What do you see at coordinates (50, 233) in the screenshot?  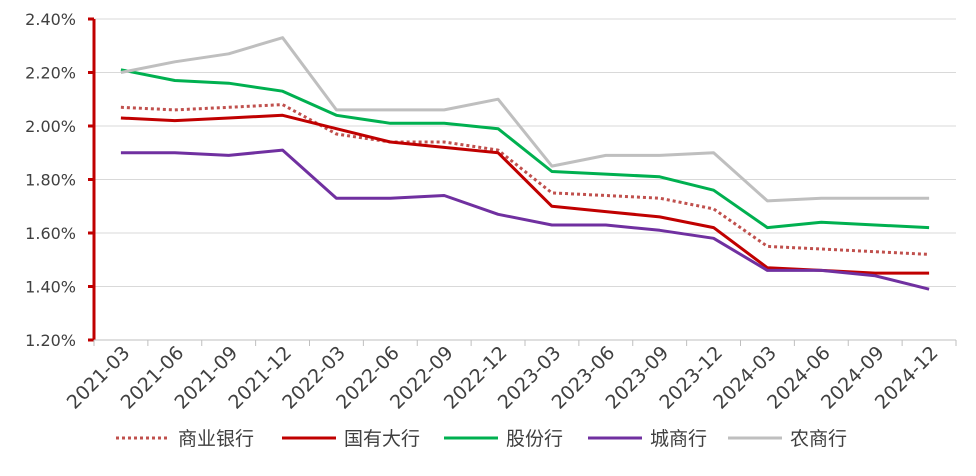 I see `y-tick-label: 1.60%` at bounding box center [50, 233].